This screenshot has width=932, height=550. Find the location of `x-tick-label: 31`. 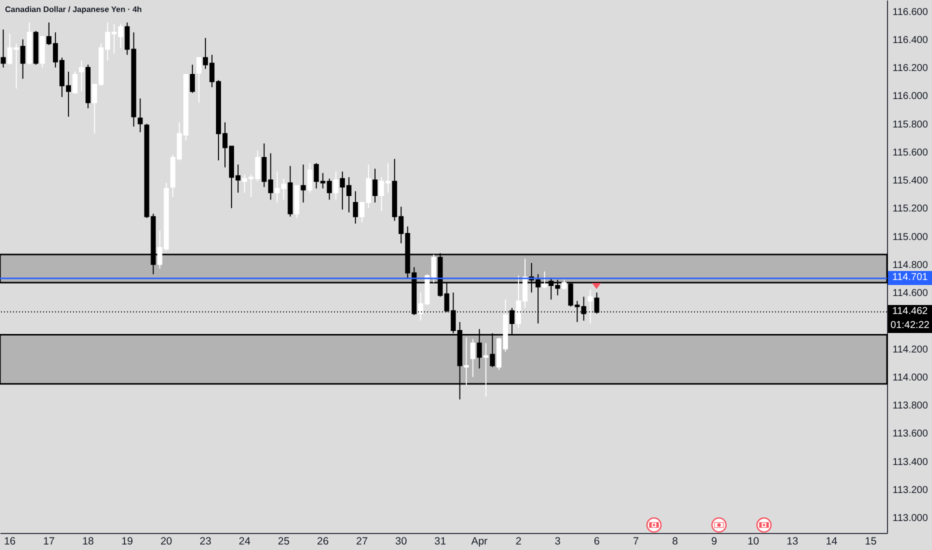

x-tick-label: 31 is located at coordinates (440, 542).